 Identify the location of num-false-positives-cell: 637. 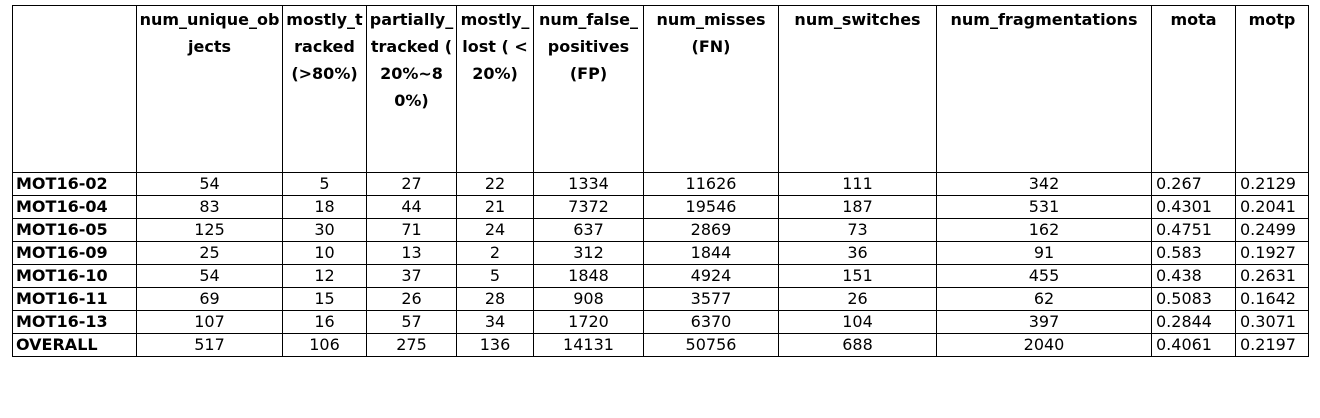
(588, 230).